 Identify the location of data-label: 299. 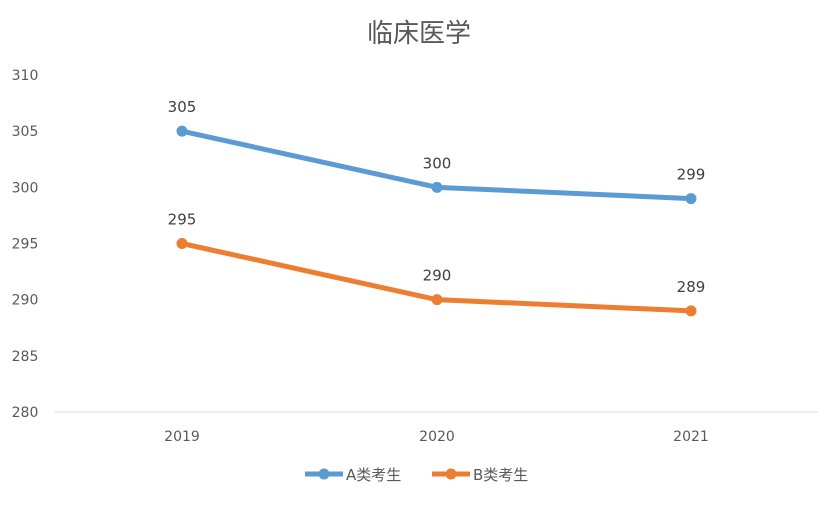
(691, 175).